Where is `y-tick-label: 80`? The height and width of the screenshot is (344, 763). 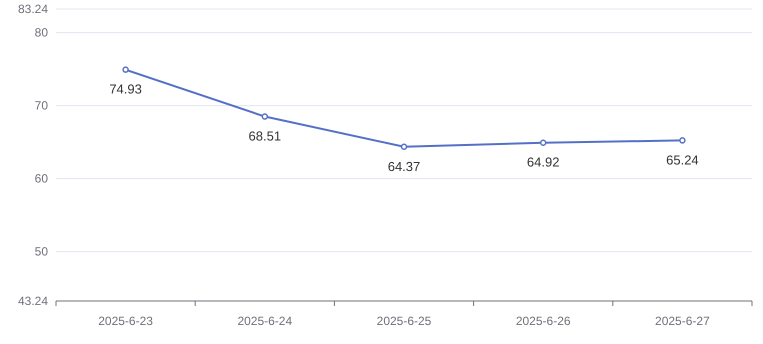 y-tick-label: 80 is located at coordinates (41, 33).